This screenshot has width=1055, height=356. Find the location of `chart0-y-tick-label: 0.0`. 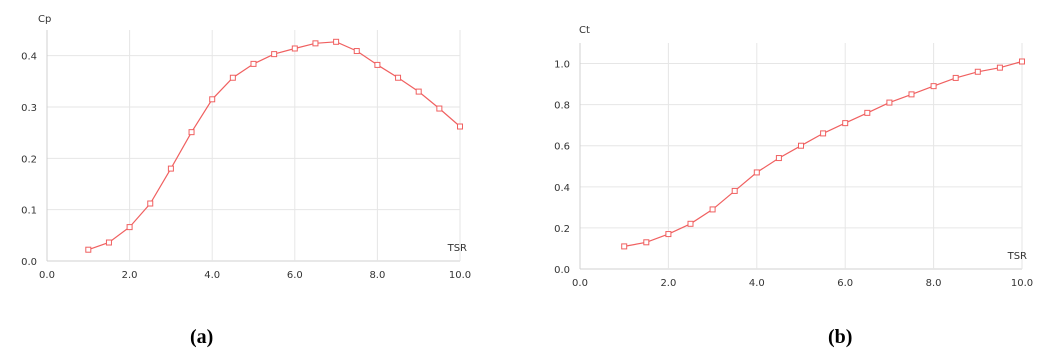

chart0-y-tick-label: 0.0 is located at coordinates (29, 262).